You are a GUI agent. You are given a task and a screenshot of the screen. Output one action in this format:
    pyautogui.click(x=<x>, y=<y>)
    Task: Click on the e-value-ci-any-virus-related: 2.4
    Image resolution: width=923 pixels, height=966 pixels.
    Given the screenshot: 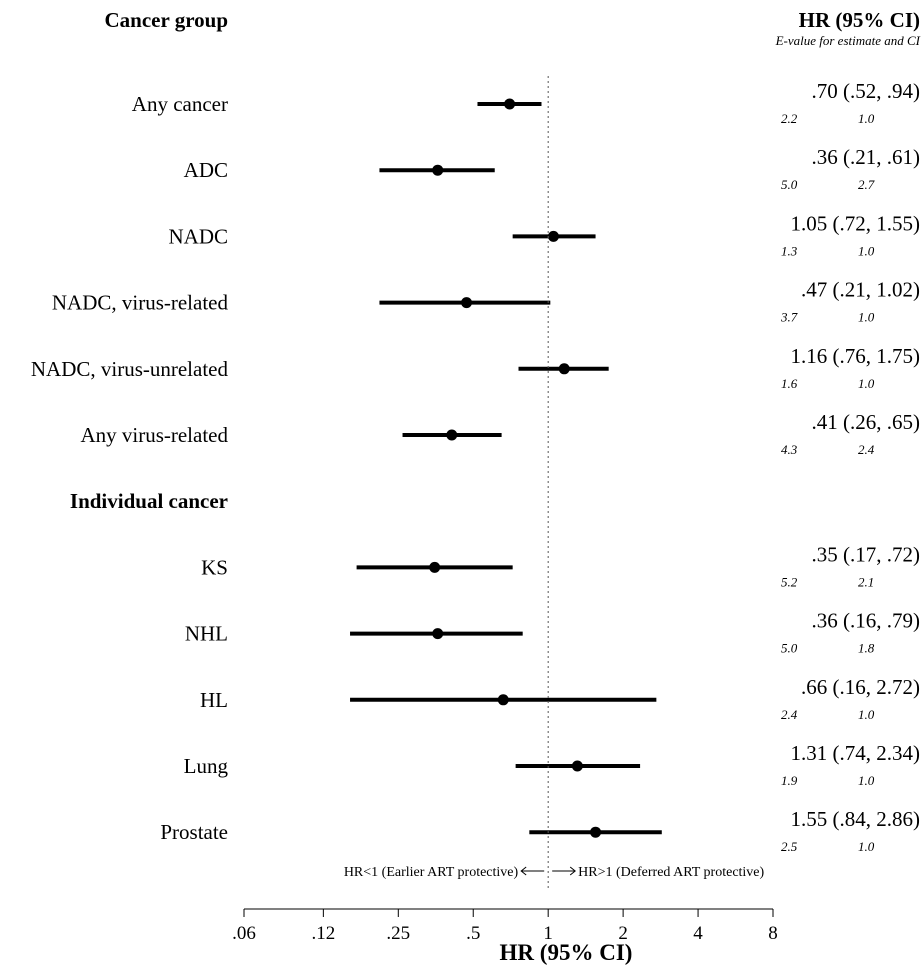 What is the action you would take?
    pyautogui.click(x=866, y=449)
    